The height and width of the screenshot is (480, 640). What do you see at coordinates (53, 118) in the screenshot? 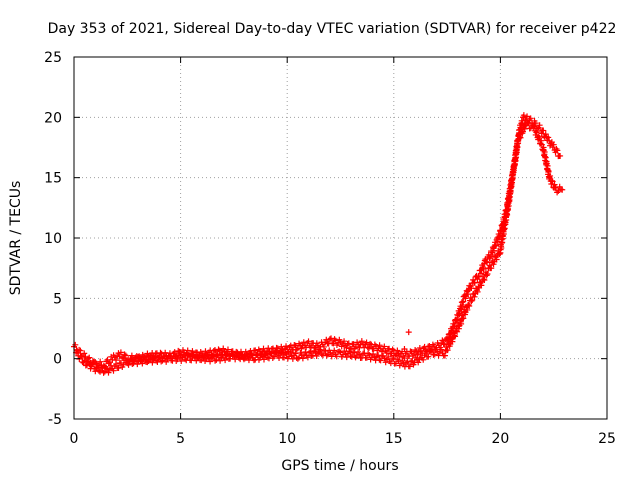
I see `y-tick-label: 20` at bounding box center [53, 118].